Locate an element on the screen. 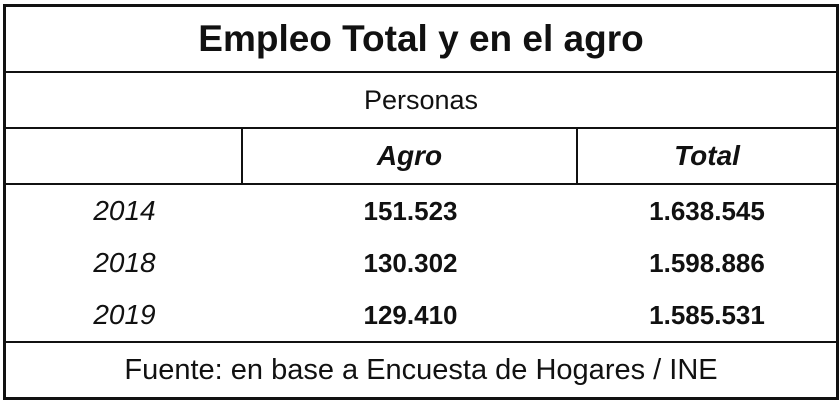 The width and height of the screenshot is (840, 402). value-cell: 1.638.545 is located at coordinates (707, 210).